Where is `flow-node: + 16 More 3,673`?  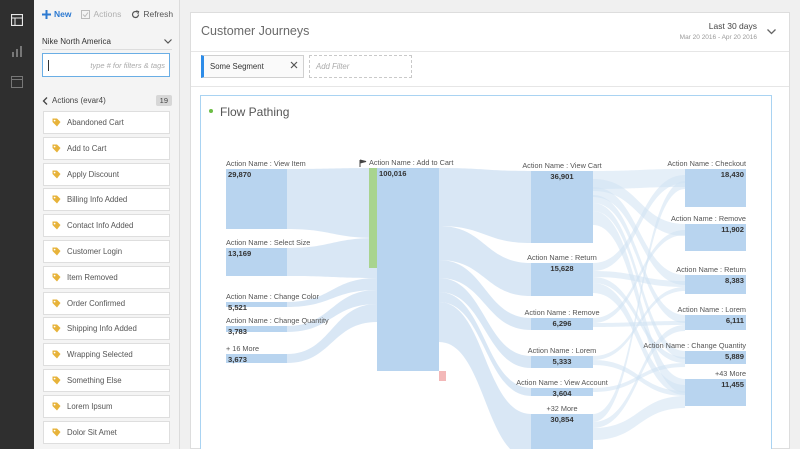 flow-node: + 16 More 3,673 is located at coordinates (256, 354).